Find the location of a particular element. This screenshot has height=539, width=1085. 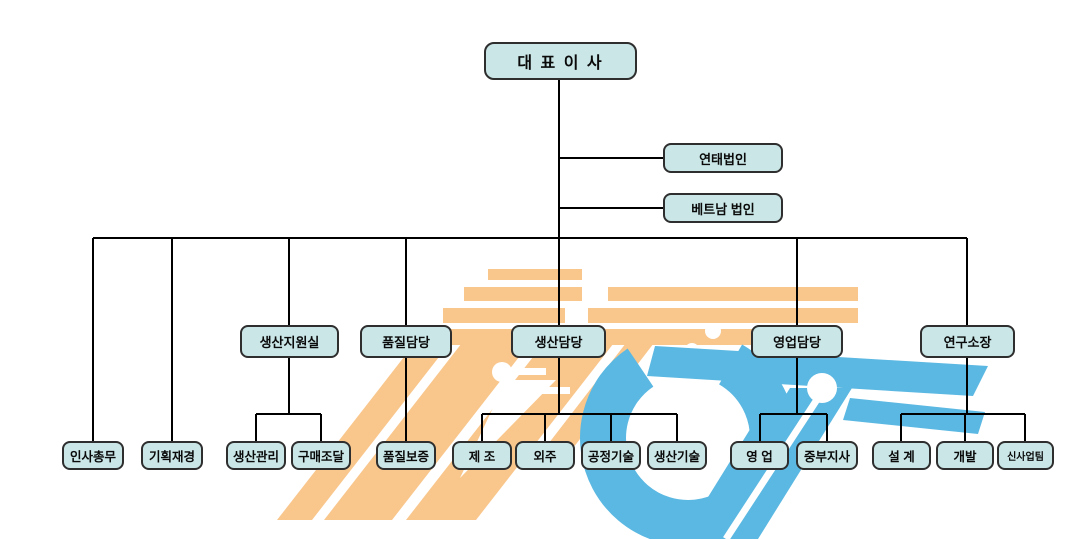

leaf-box-hr-general-affairs: 인사총무 is located at coordinates (93, 455).